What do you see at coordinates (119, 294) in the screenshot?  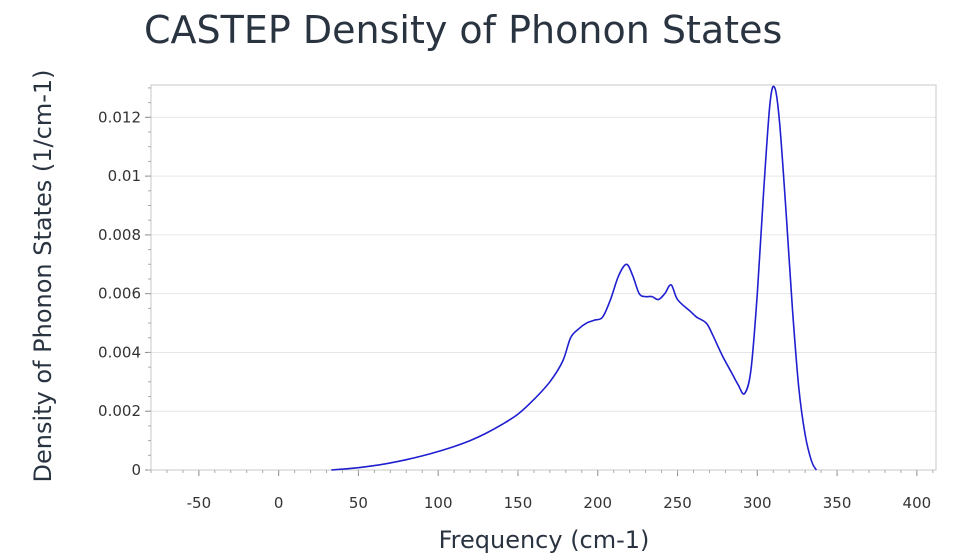 I see `y-tick-label: 0.006` at bounding box center [119, 294].